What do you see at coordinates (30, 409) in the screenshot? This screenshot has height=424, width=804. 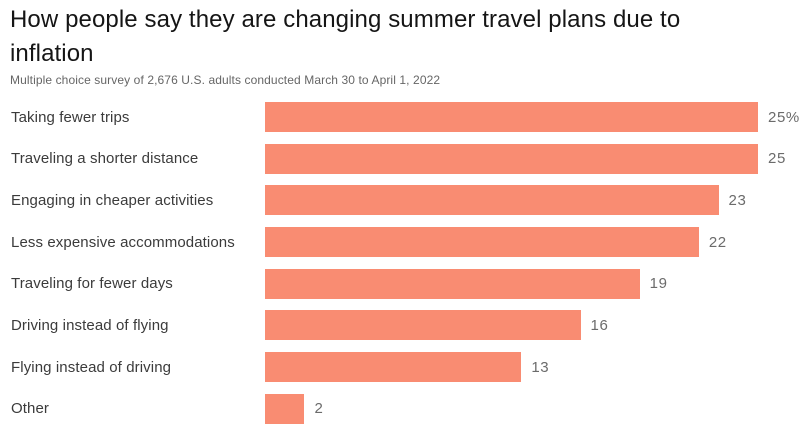 I see `category-label: Other` at bounding box center [30, 409].